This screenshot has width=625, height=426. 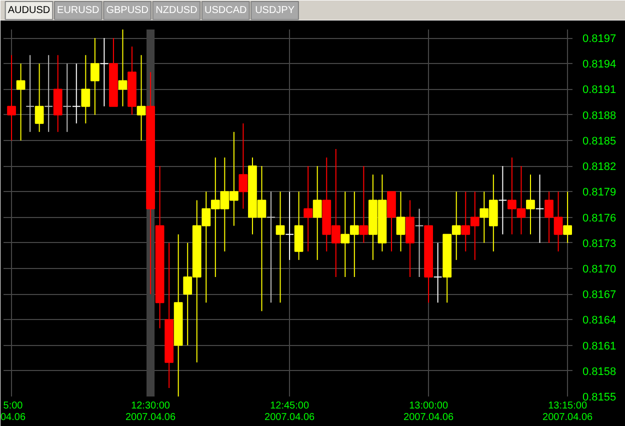 What do you see at coordinates (13, 412) in the screenshot?
I see `x-tick-label: 5:00 04.06` at bounding box center [13, 412].